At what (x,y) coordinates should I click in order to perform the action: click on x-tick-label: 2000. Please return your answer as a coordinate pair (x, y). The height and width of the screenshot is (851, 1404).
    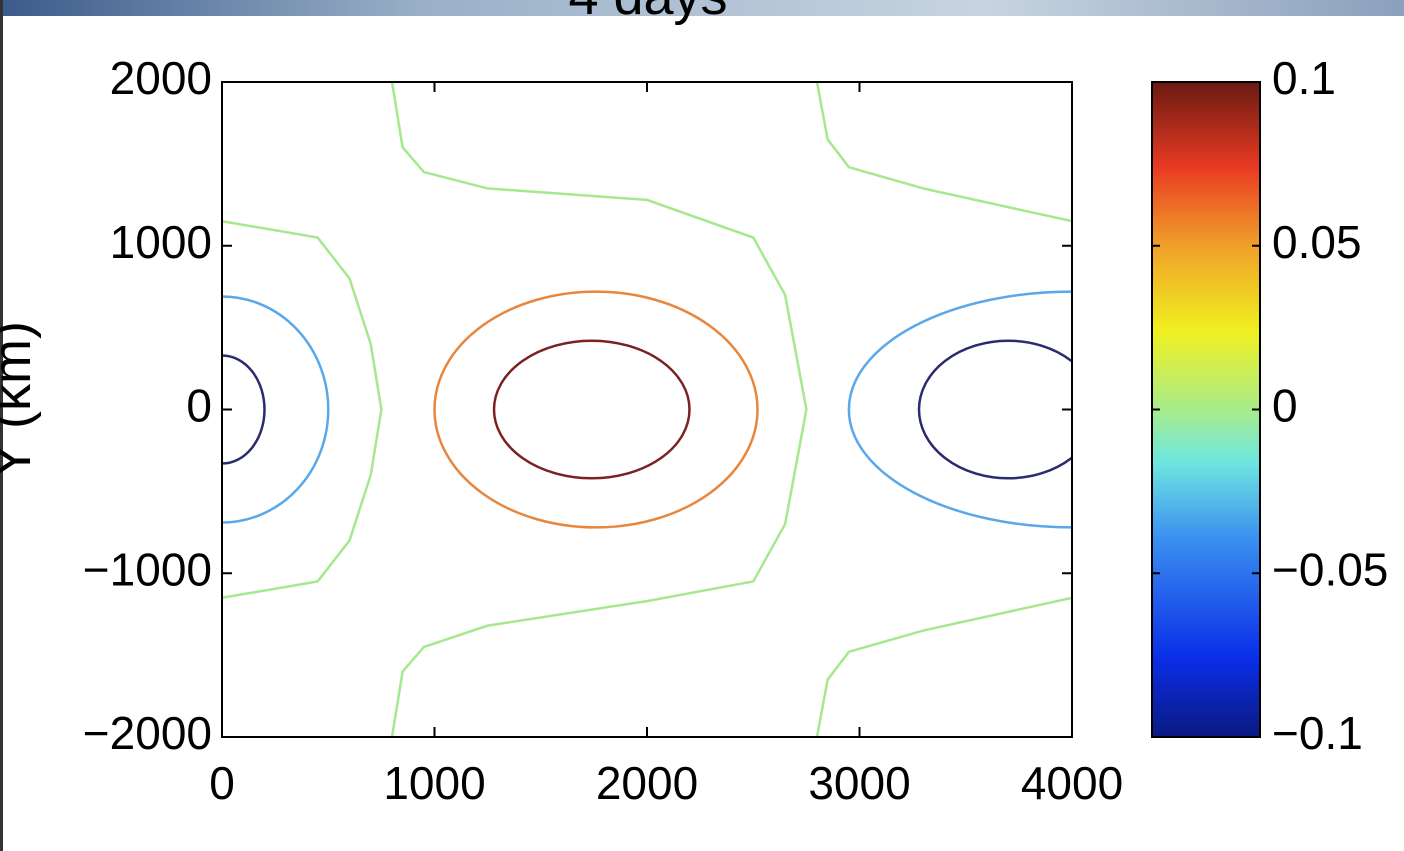
    Looking at the image, I should click on (647, 783).